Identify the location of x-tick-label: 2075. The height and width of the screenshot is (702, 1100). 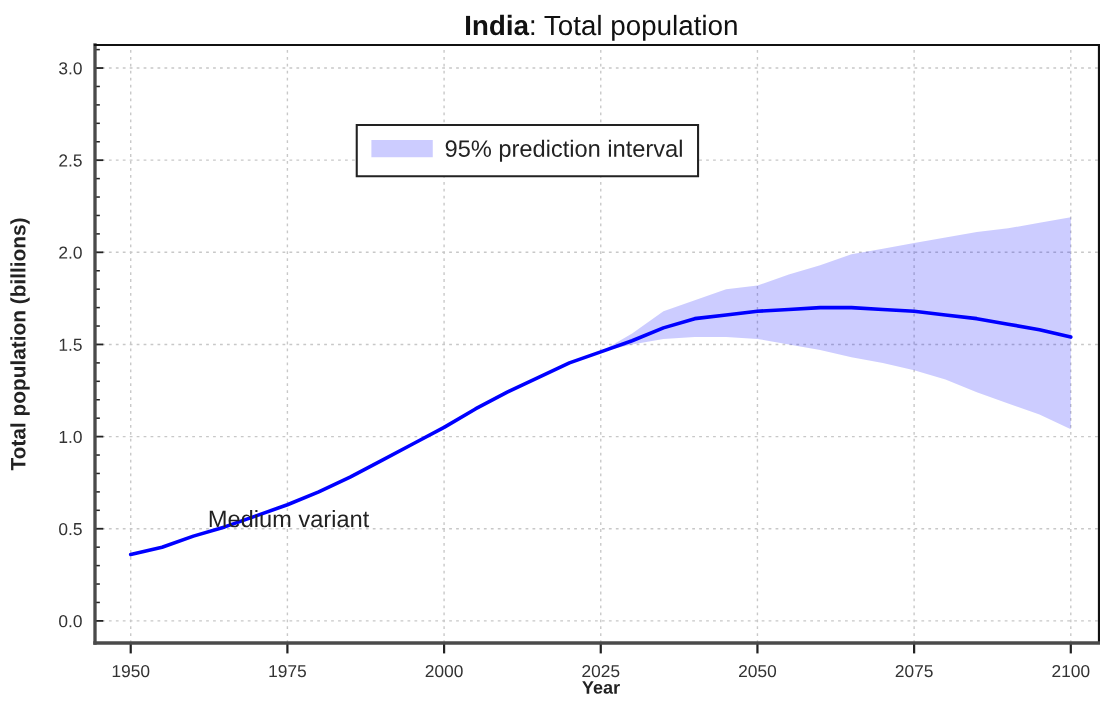
(914, 671).